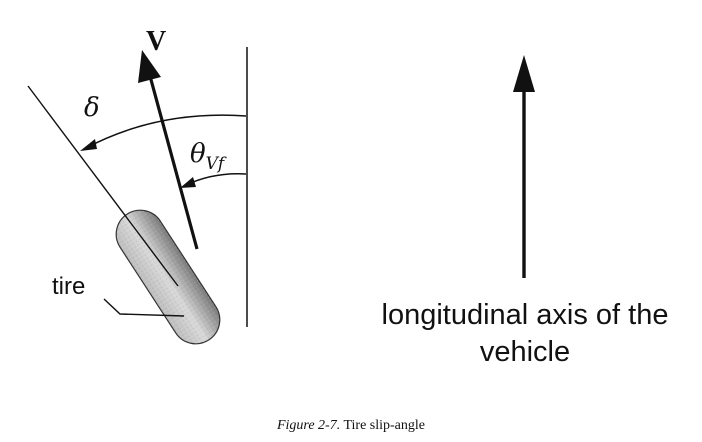 The image size is (702, 442). Describe the element at coordinates (144, 307) in the screenshot. I see `tire-leader-line` at that location.